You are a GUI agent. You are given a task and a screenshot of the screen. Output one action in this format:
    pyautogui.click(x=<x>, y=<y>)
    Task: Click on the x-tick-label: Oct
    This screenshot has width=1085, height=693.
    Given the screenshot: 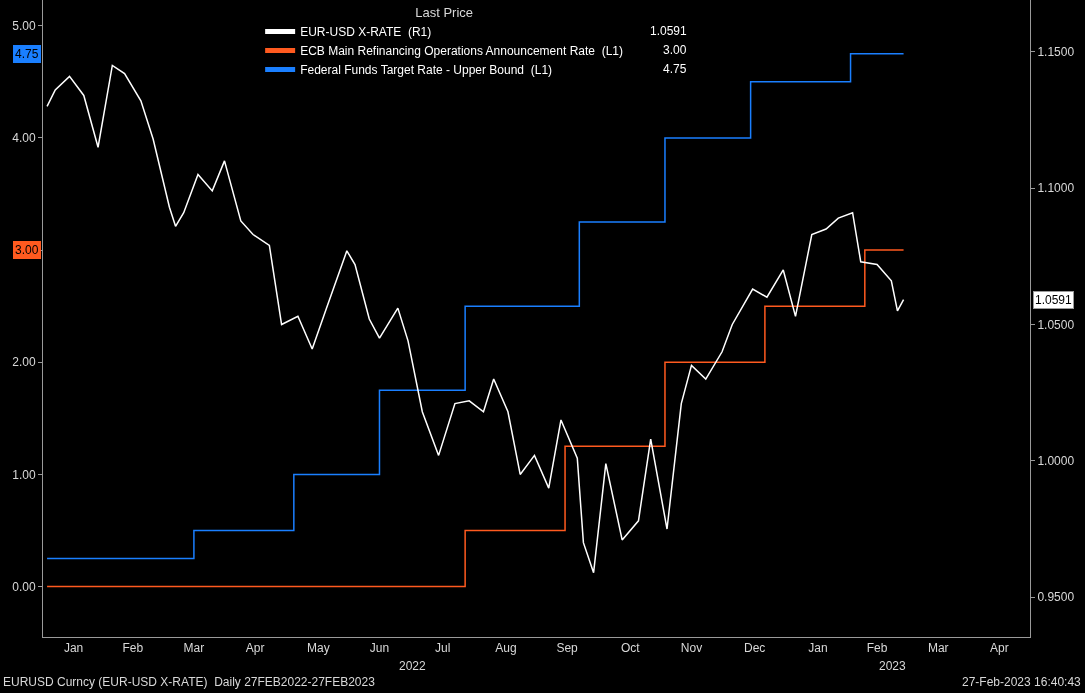 What is the action you would take?
    pyautogui.click(x=630, y=648)
    